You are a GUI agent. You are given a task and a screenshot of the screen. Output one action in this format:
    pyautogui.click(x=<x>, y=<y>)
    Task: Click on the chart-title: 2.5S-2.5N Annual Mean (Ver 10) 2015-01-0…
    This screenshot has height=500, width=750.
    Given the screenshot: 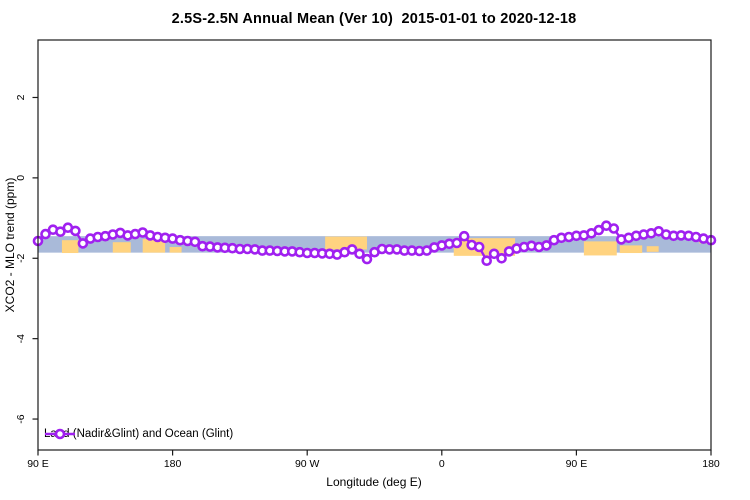 What is the action you would take?
    pyautogui.click(x=374, y=19)
    